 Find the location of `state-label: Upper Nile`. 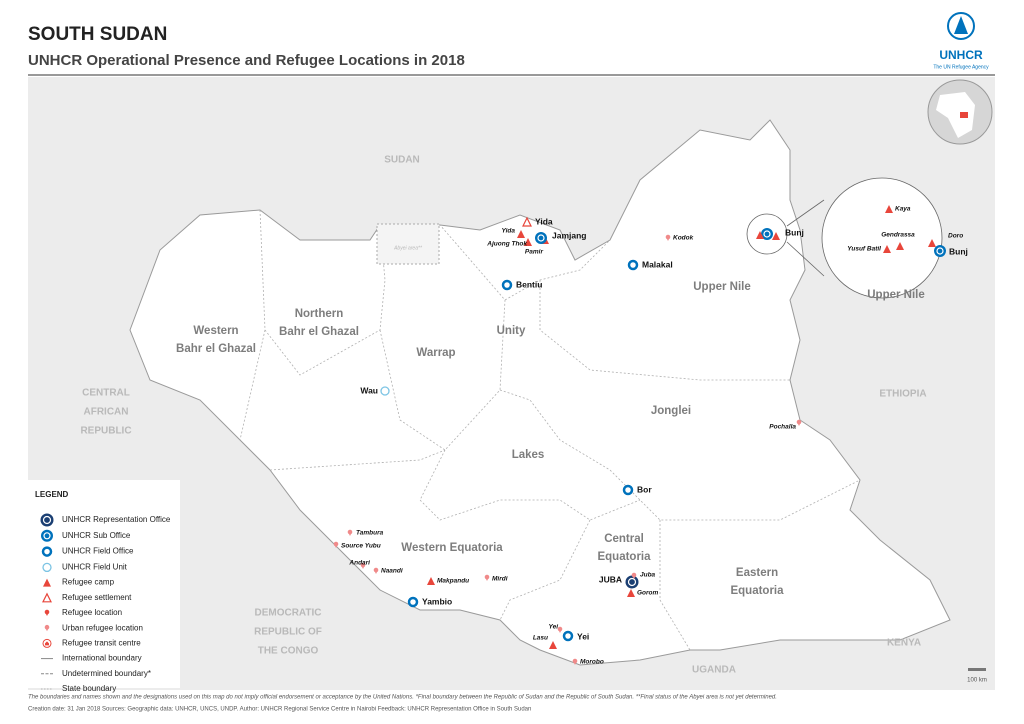

state-label: Upper Nile is located at coordinates (722, 287).